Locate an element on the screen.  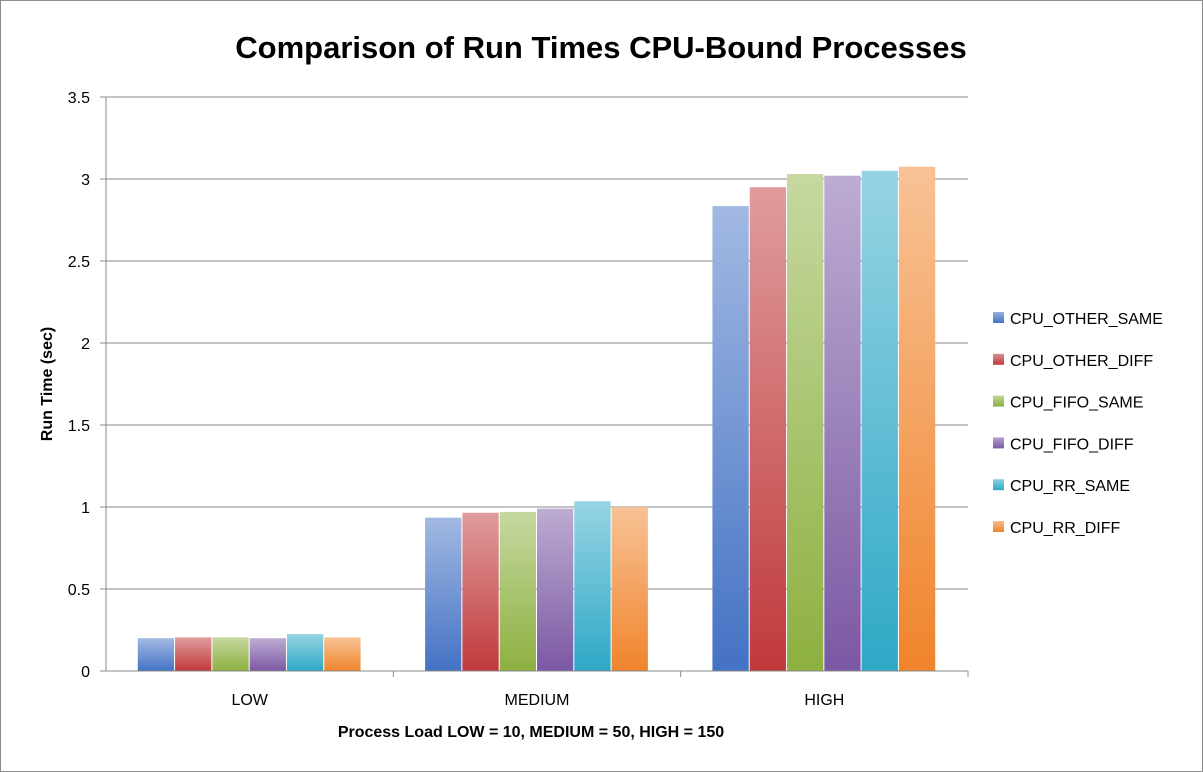
y-tick-label: 2.5 is located at coordinates (79, 262).